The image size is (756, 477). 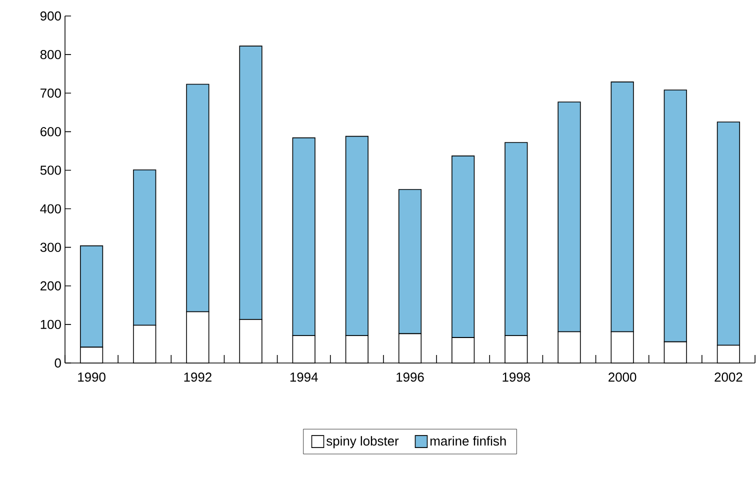 I want to click on x-tick-label: 1992, so click(x=198, y=377).